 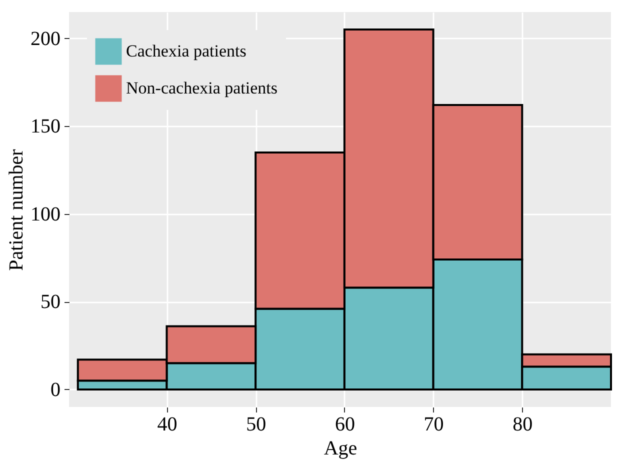 What do you see at coordinates (434, 425) in the screenshot?
I see `x-tick-label: 70` at bounding box center [434, 425].